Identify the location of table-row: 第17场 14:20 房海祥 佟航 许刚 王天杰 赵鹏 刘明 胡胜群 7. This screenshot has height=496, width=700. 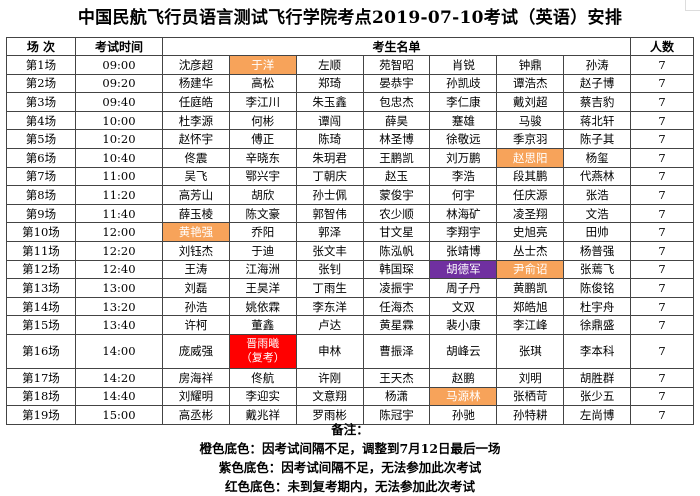
(350, 377).